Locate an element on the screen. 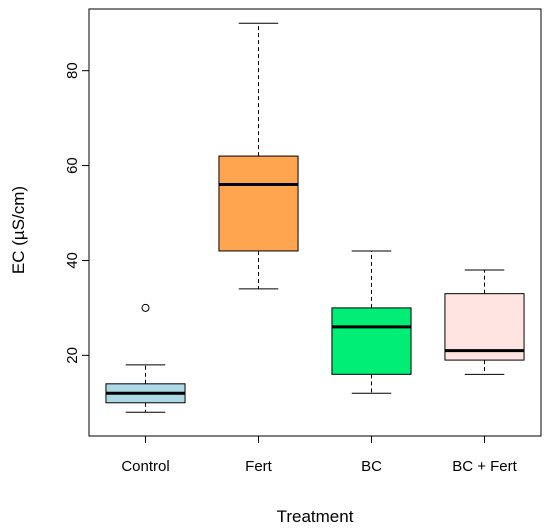 This screenshot has height=531, width=550. x-tick-label: Fert is located at coordinates (259, 466).